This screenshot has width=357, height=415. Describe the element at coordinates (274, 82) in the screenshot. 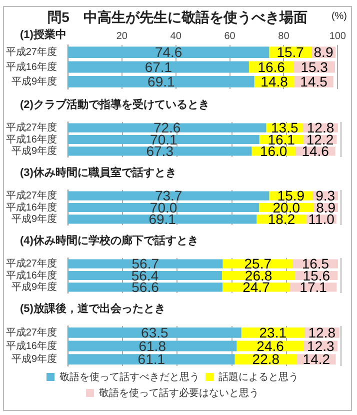

I see `data-label: 14.8` at that location.